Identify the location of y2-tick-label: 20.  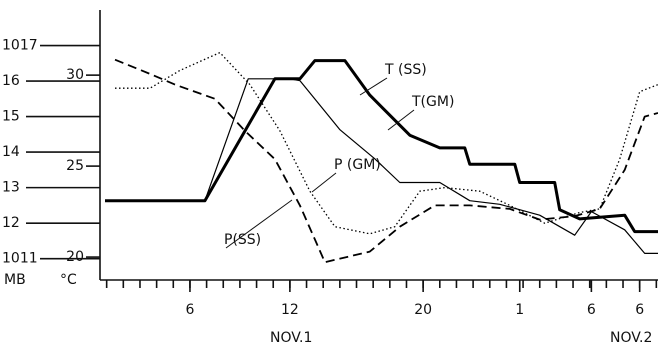
(75, 257).